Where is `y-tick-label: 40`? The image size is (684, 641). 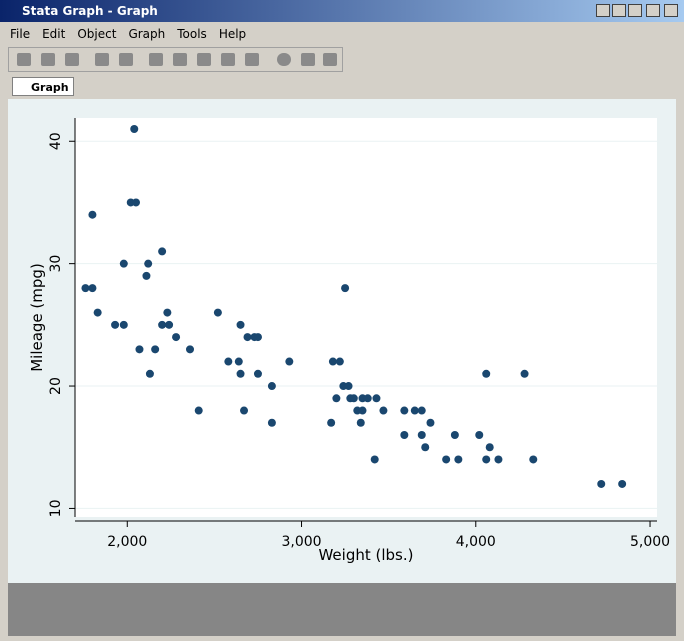 y-tick-label: 40 is located at coordinates (56, 141).